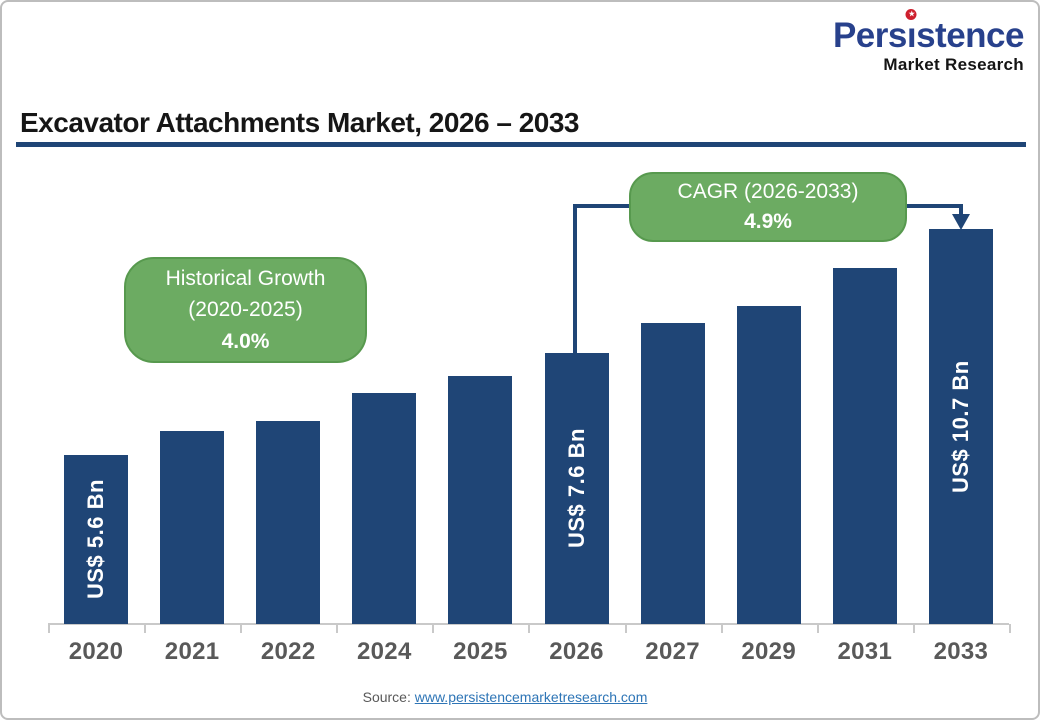  I want to click on x-axis-label-2031: 2031, so click(865, 651).